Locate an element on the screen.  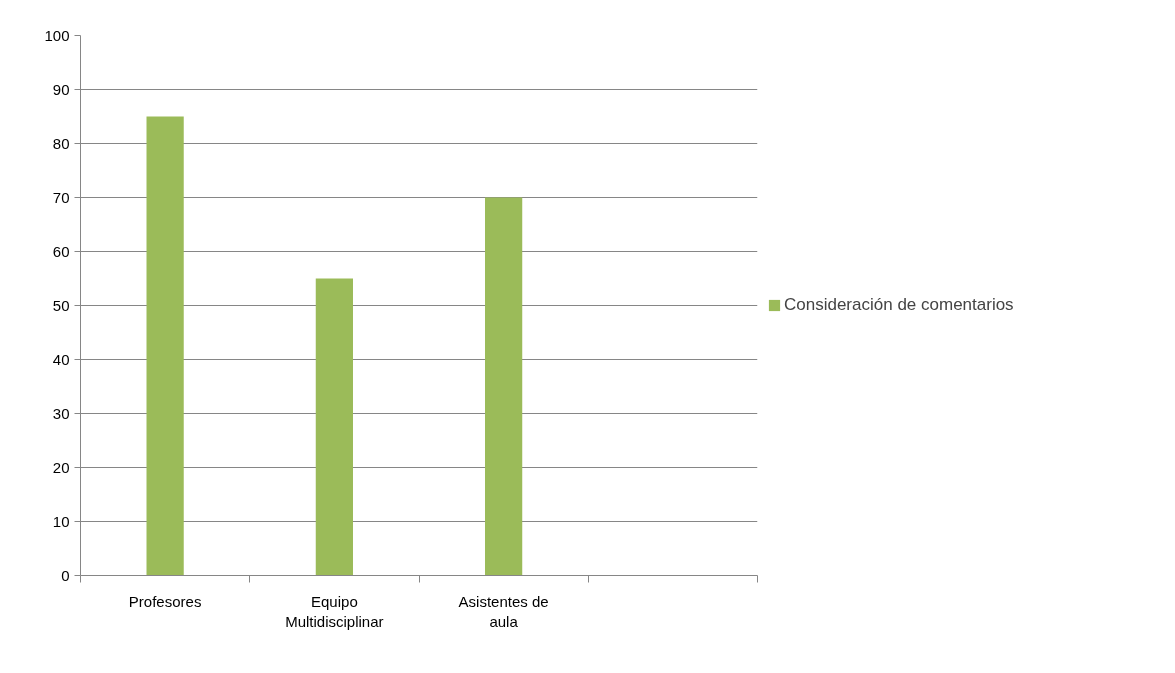
y-tick-label: 60 is located at coordinates (61, 251).